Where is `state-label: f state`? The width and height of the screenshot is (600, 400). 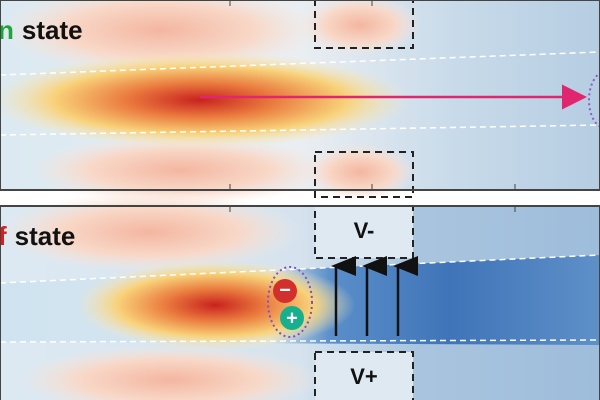
state-label: f state is located at coordinates (37, 236).